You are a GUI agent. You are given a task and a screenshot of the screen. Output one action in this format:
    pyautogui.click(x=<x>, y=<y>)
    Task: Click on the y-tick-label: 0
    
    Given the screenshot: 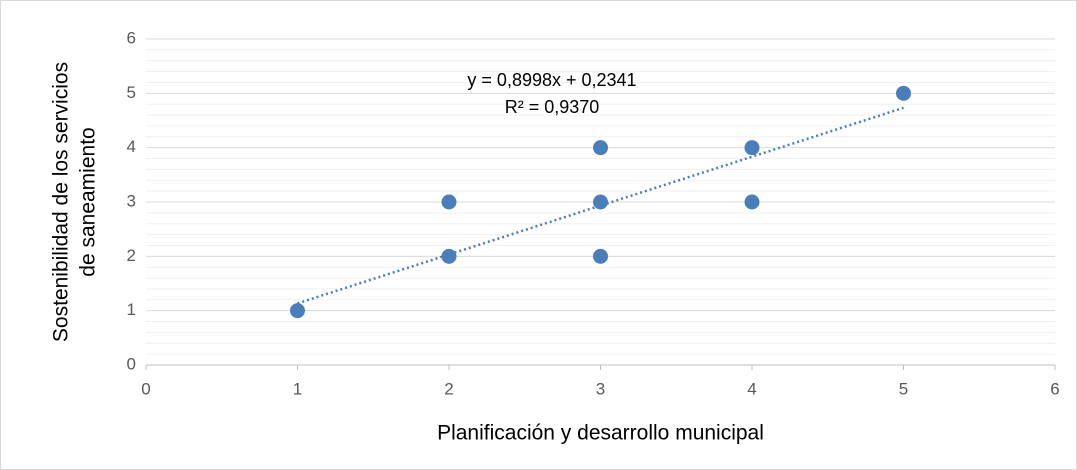 What is the action you would take?
    pyautogui.click(x=131, y=363)
    